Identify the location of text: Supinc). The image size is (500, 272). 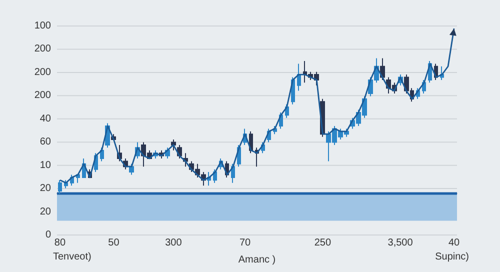
(452, 257).